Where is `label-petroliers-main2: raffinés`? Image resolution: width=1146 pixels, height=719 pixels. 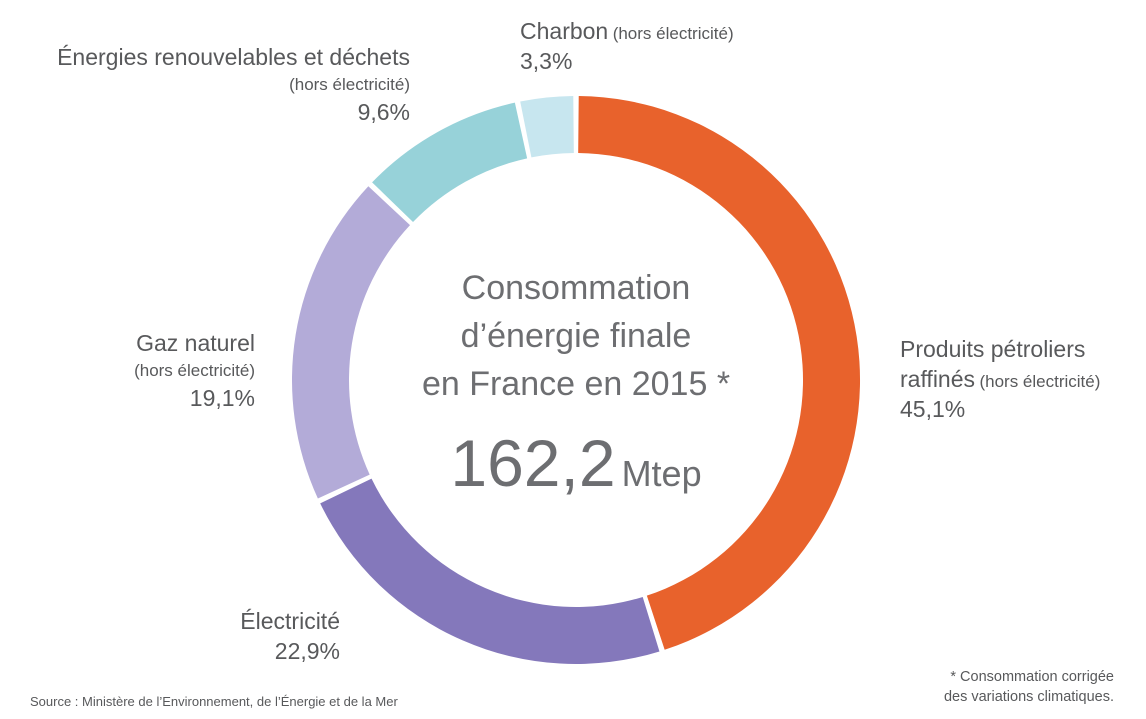 label-petroliers-main2: raffinés is located at coordinates (938, 379).